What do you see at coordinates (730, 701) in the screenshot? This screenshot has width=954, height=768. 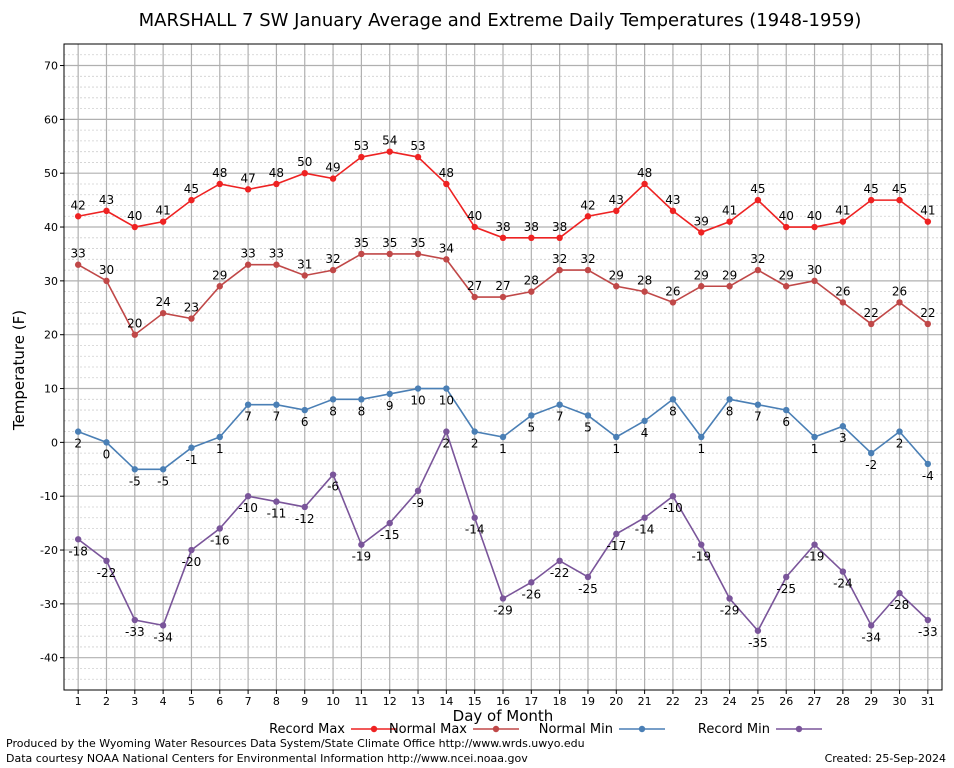 I see `x-tick-label: 24` at bounding box center [730, 701].